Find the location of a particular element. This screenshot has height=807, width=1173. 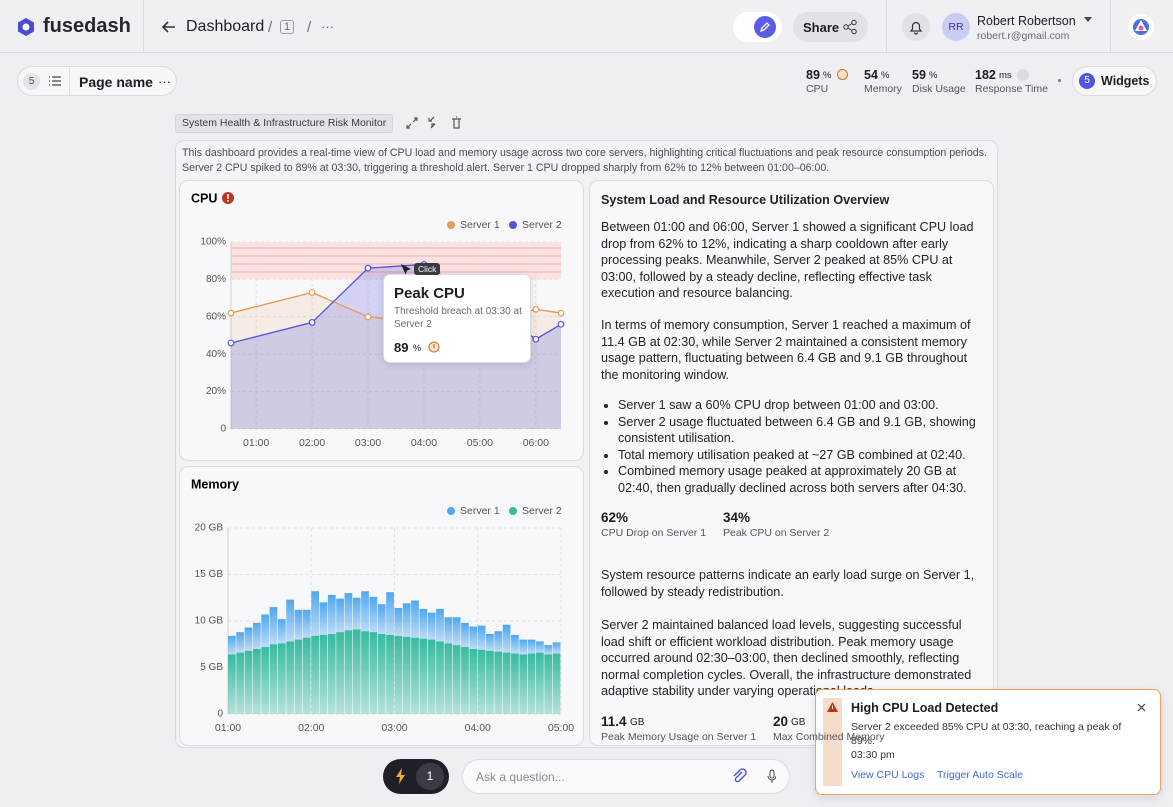

dot is located at coordinates (1059, 80).